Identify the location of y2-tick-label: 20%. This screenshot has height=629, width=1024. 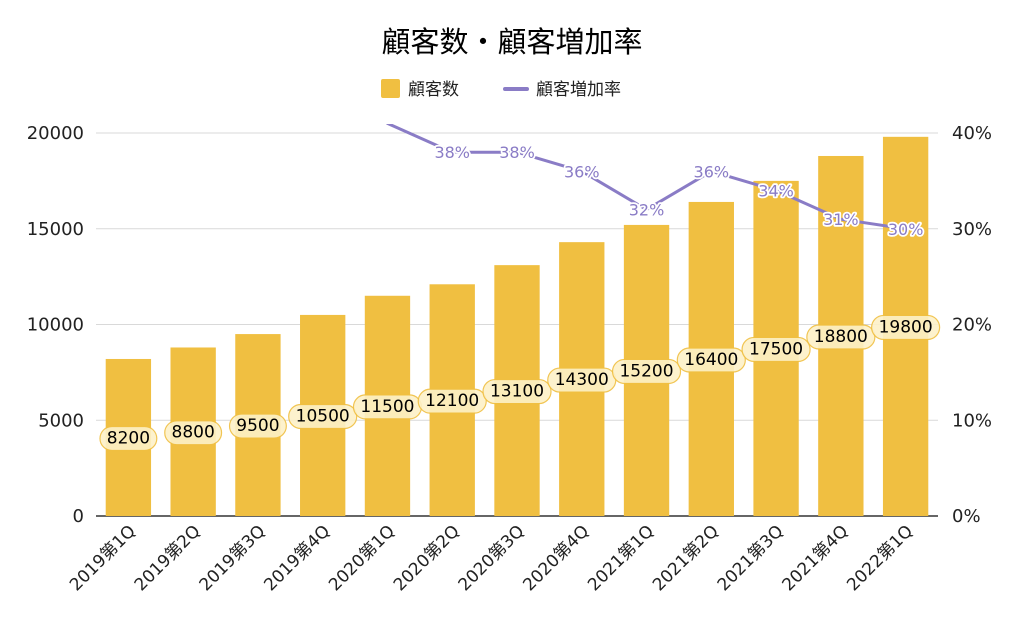
(972, 325).